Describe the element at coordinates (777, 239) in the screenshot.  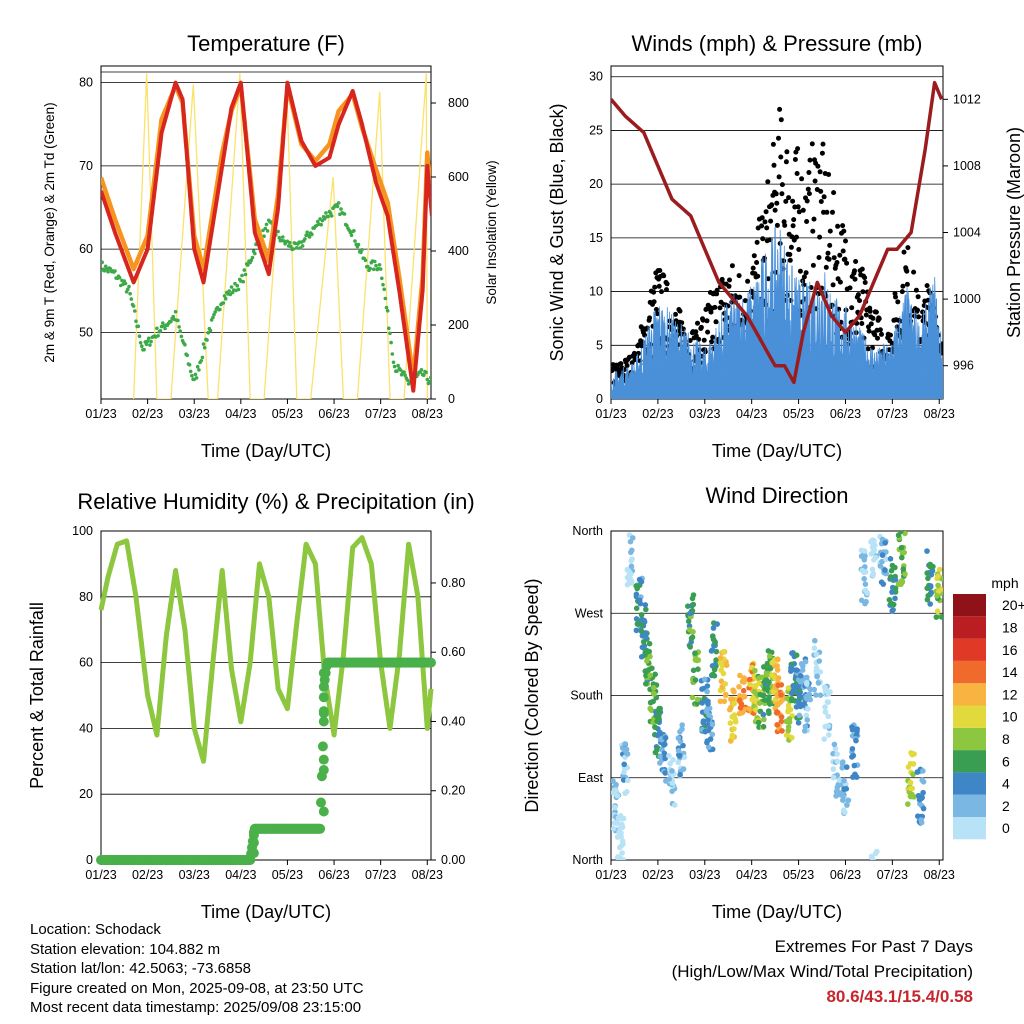
I see `winds-plot` at that location.